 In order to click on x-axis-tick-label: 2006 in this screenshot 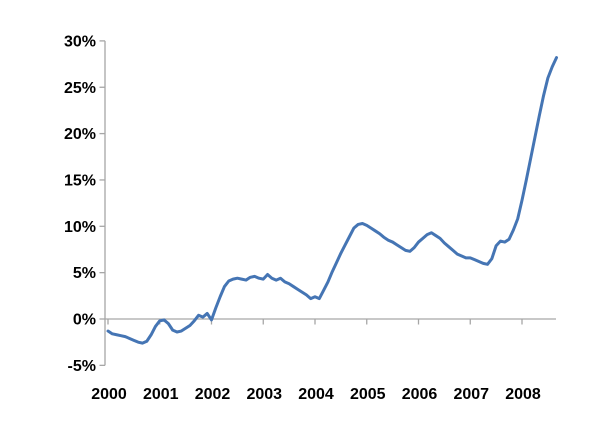, I will do `click(420, 394)`.